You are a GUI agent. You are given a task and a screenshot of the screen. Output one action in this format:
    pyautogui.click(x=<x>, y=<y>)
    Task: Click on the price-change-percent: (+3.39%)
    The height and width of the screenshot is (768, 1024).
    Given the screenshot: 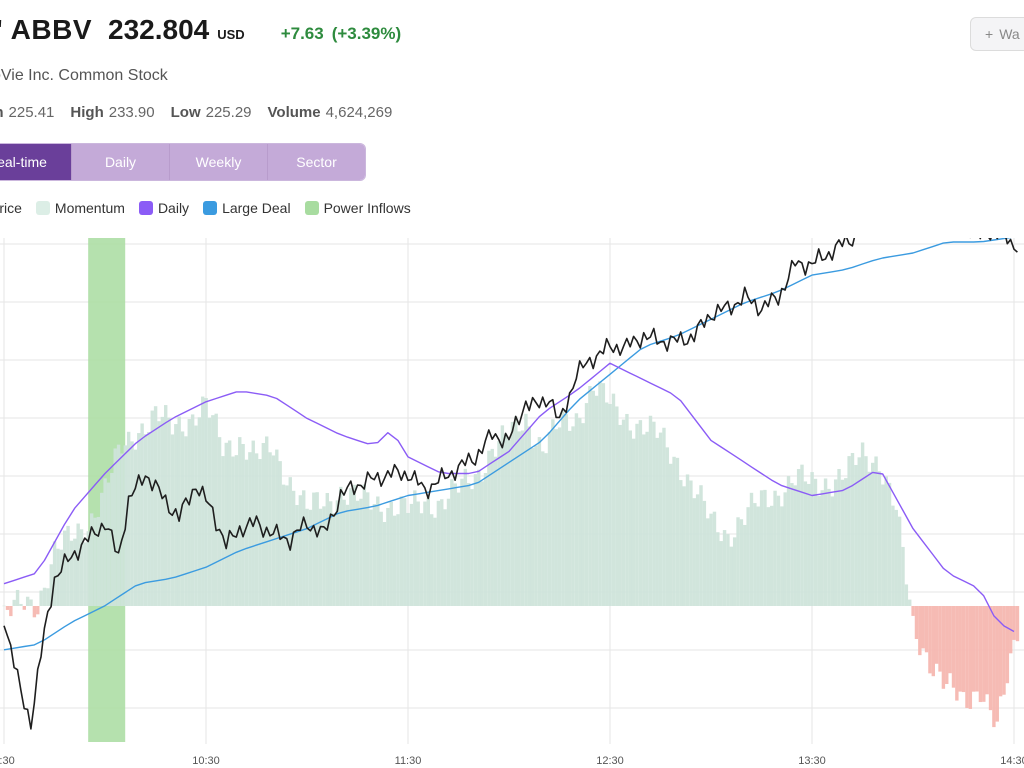 What is the action you would take?
    pyautogui.click(x=366, y=33)
    